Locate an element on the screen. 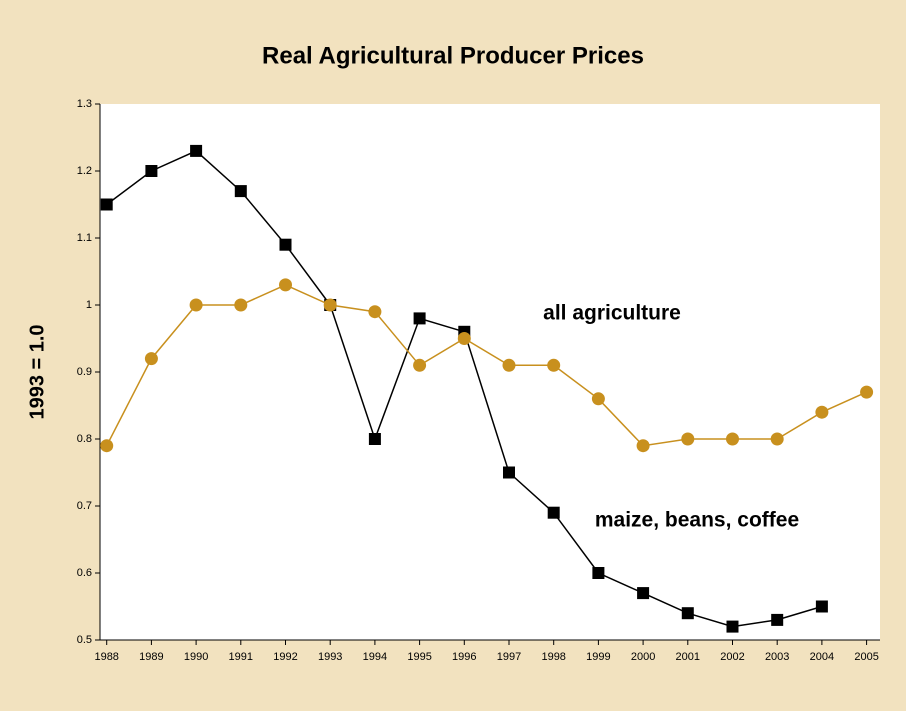 This screenshot has height=711, width=906. x-tick-label: 1990 is located at coordinates (196, 657).